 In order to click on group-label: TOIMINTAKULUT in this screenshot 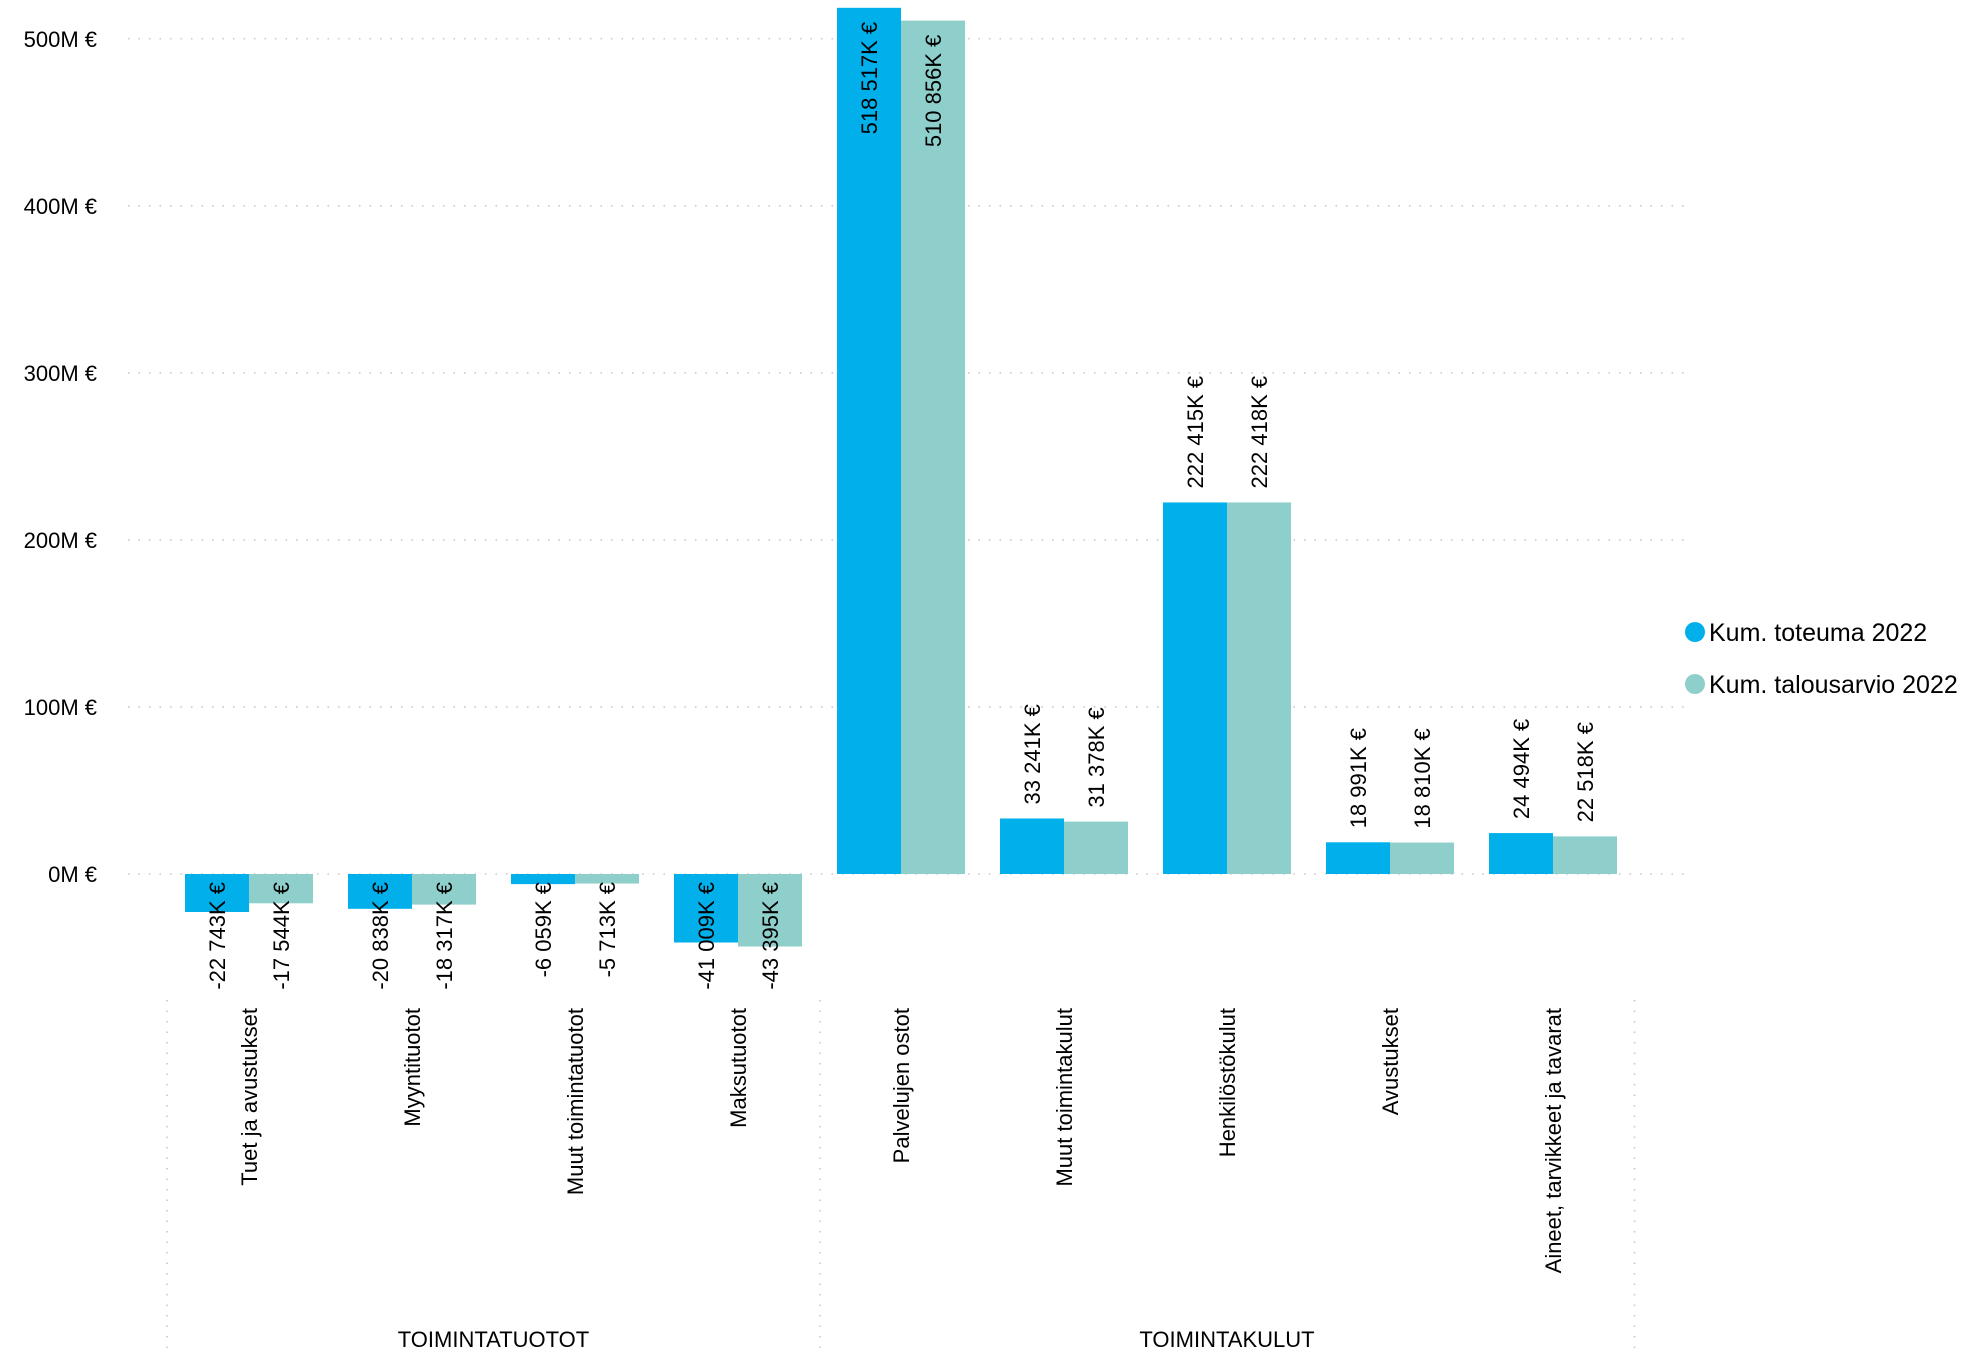, I will do `click(1226, 1339)`.